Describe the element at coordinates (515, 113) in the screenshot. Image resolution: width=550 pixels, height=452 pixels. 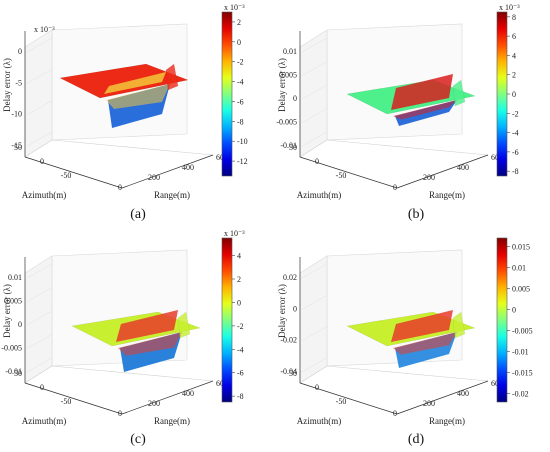
I see `p1-colorbar-tick-label: -2` at that location.